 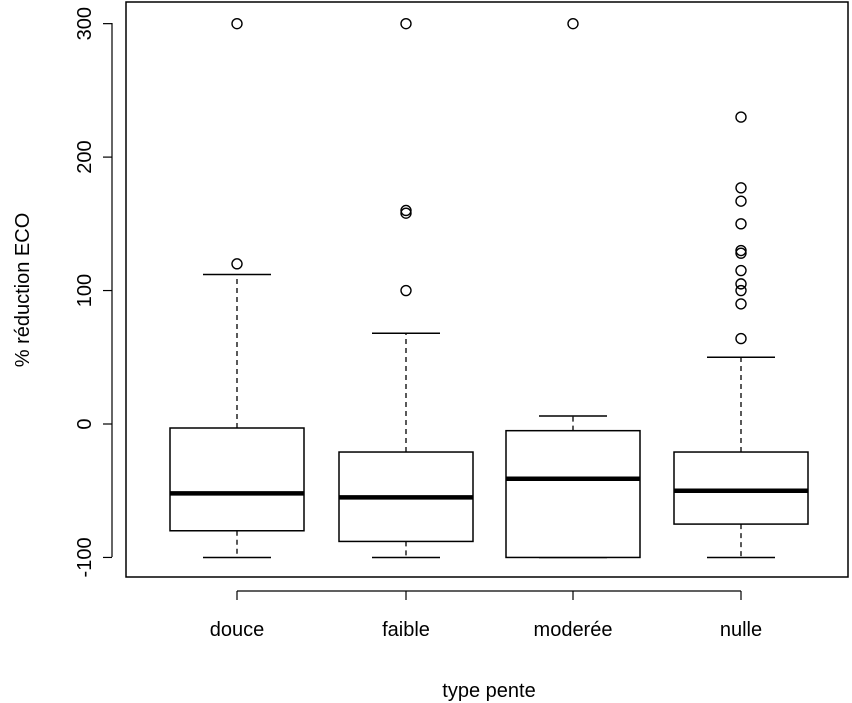 What do you see at coordinates (85, 156) in the screenshot?
I see `y-tick-label: 200` at bounding box center [85, 156].